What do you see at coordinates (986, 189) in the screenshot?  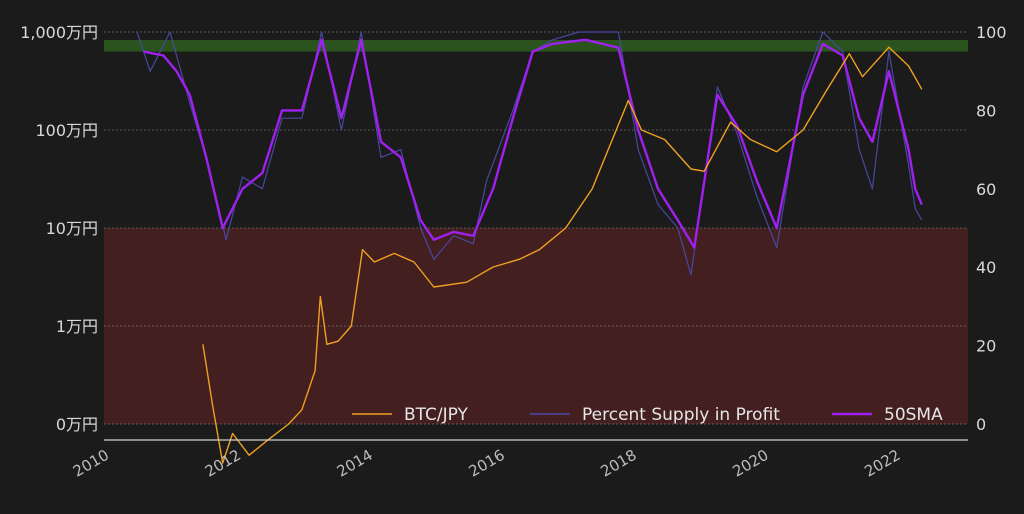 I see `right-tick-label: 60` at bounding box center [986, 189].